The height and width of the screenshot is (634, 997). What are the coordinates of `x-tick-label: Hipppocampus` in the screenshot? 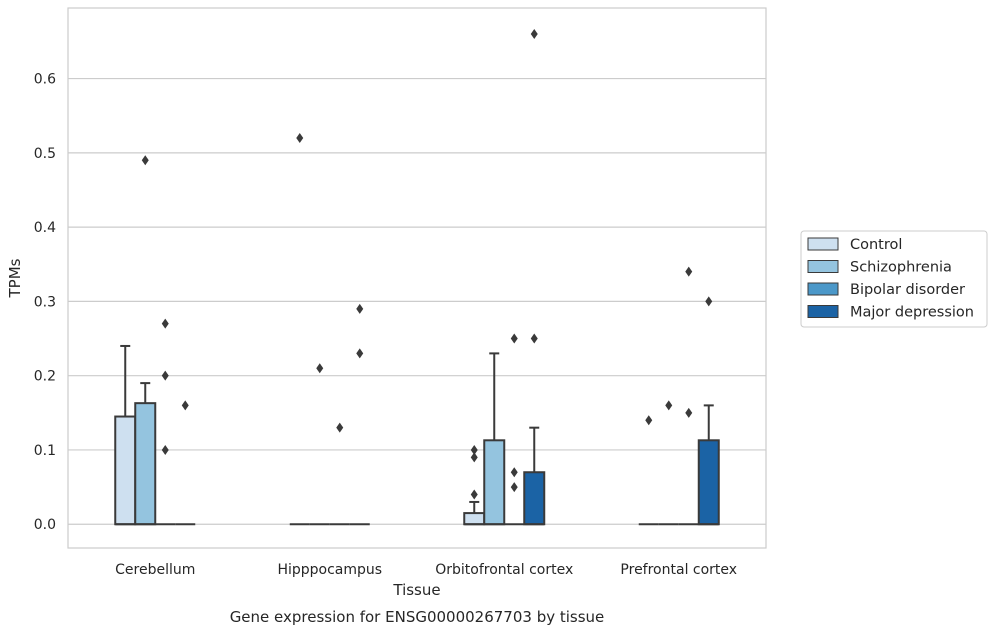 It's located at (329, 570).